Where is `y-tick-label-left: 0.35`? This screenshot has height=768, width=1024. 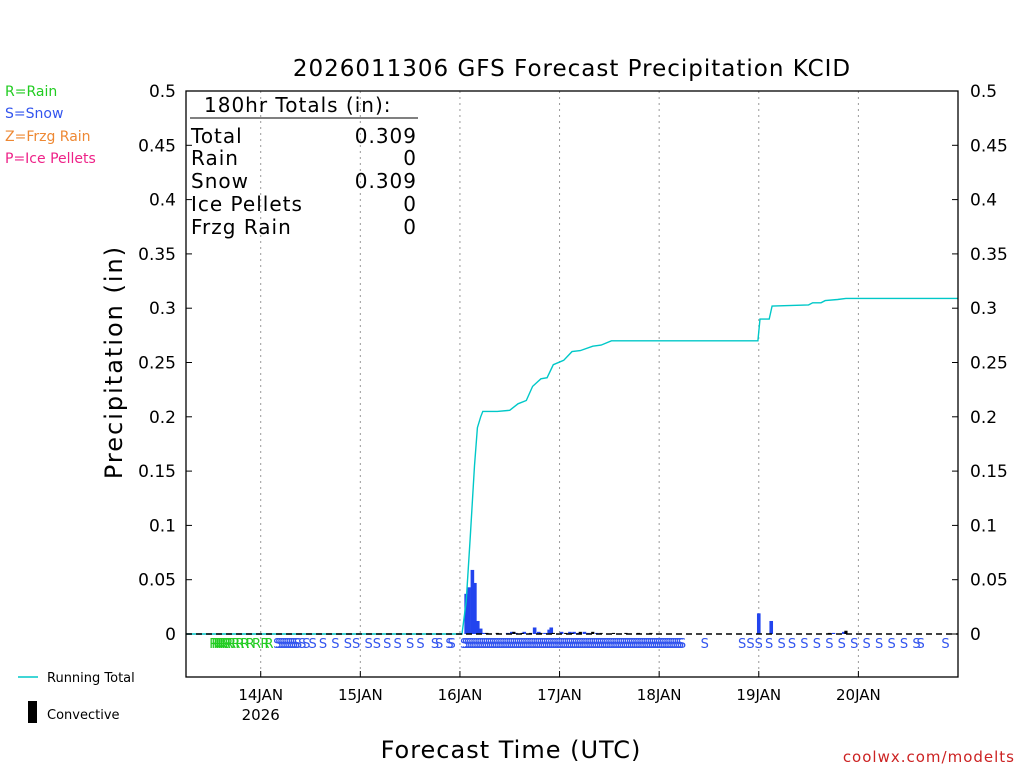 y-tick-label-left: 0.35 is located at coordinates (157, 255).